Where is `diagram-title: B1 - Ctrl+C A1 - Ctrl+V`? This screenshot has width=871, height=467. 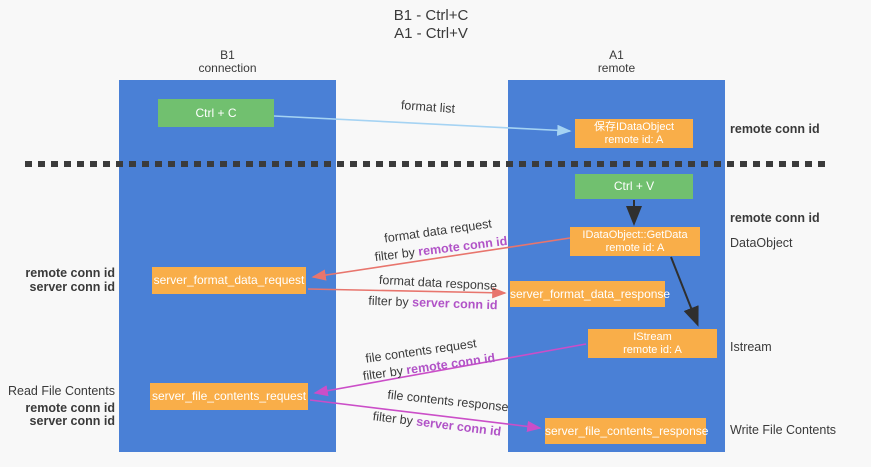
diagram-title: B1 - Ctrl+C A1 - Ctrl+V is located at coordinates (431, 25).